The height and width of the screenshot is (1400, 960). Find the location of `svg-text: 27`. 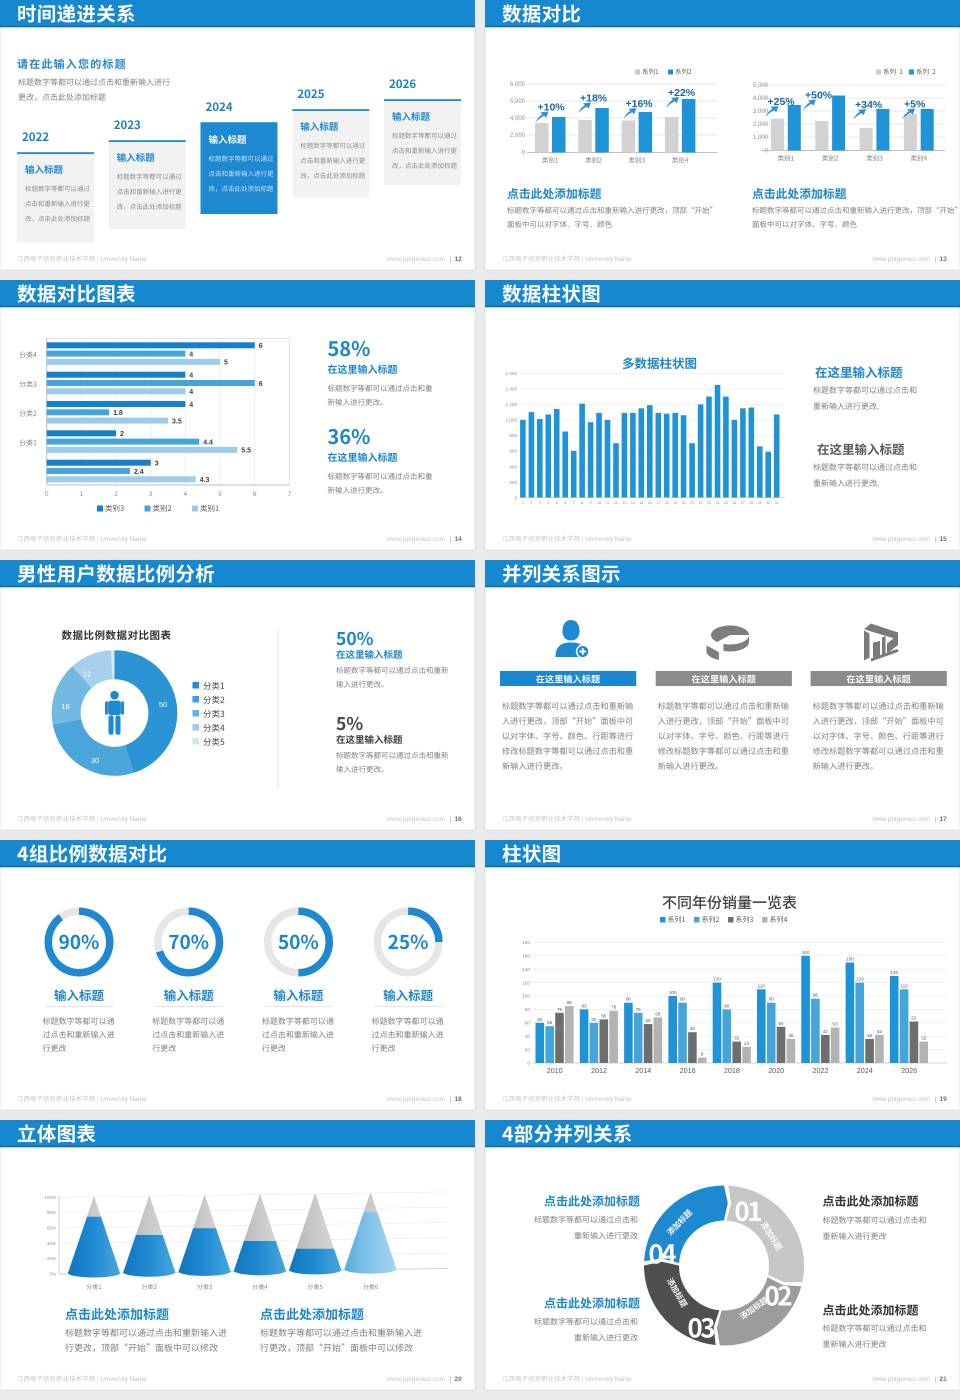

svg-text: 27 is located at coordinates (743, 503).